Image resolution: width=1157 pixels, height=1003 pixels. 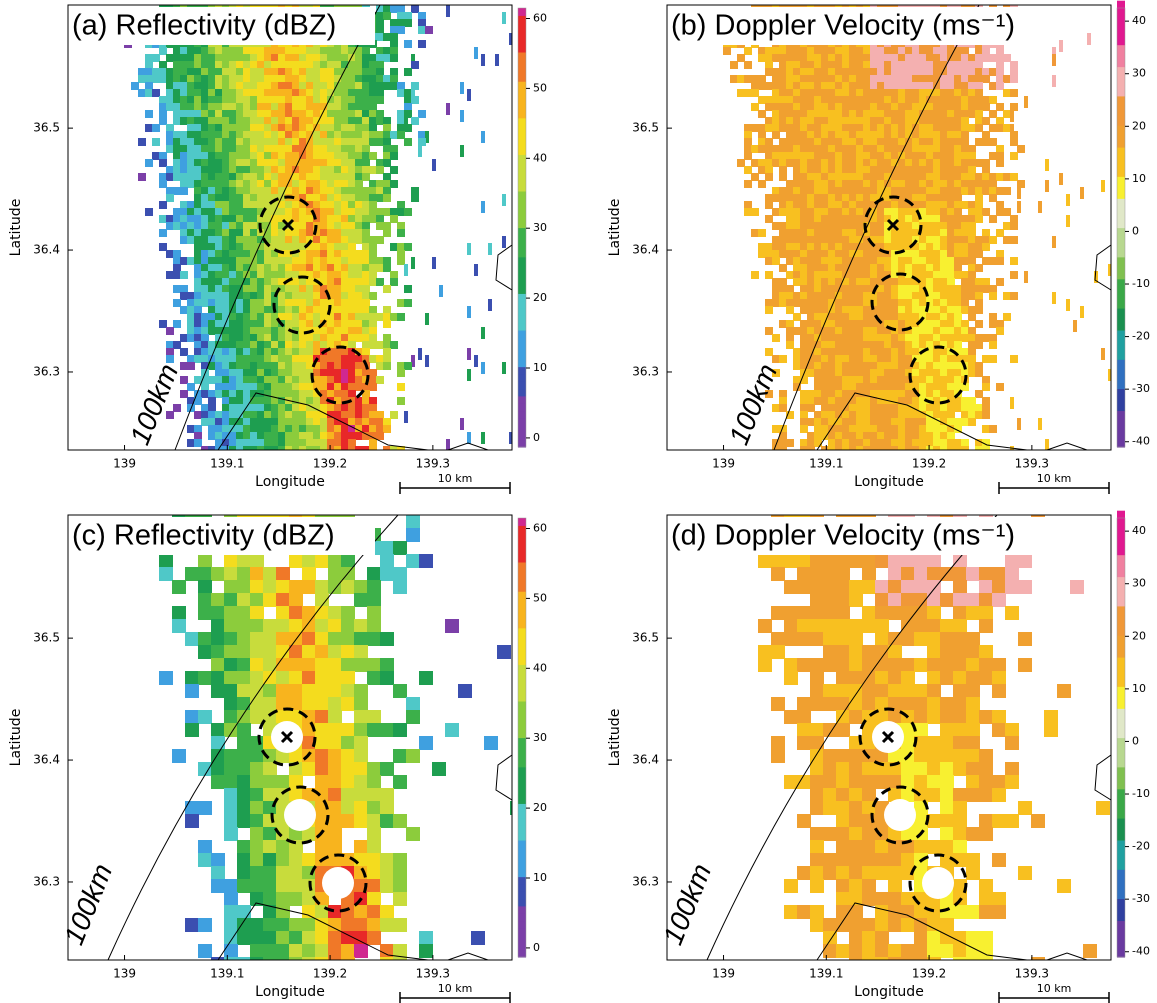 I want to click on panel-title: (c) Reflectivity (dBZ), so click(x=203, y=536).